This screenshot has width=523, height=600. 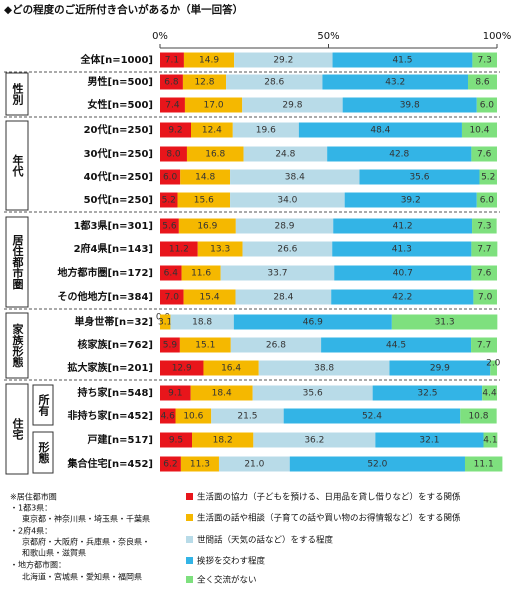 What do you see at coordinates (231, 369) in the screenshot?
I see `value-label: 16.4` at bounding box center [231, 369].